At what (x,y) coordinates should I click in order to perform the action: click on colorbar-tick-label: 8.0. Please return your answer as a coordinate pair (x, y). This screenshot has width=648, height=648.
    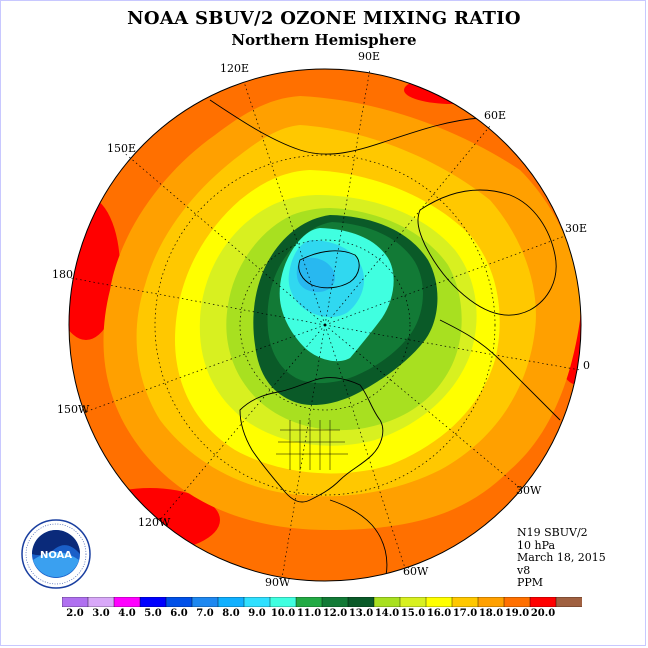
    Looking at the image, I should click on (231, 613).